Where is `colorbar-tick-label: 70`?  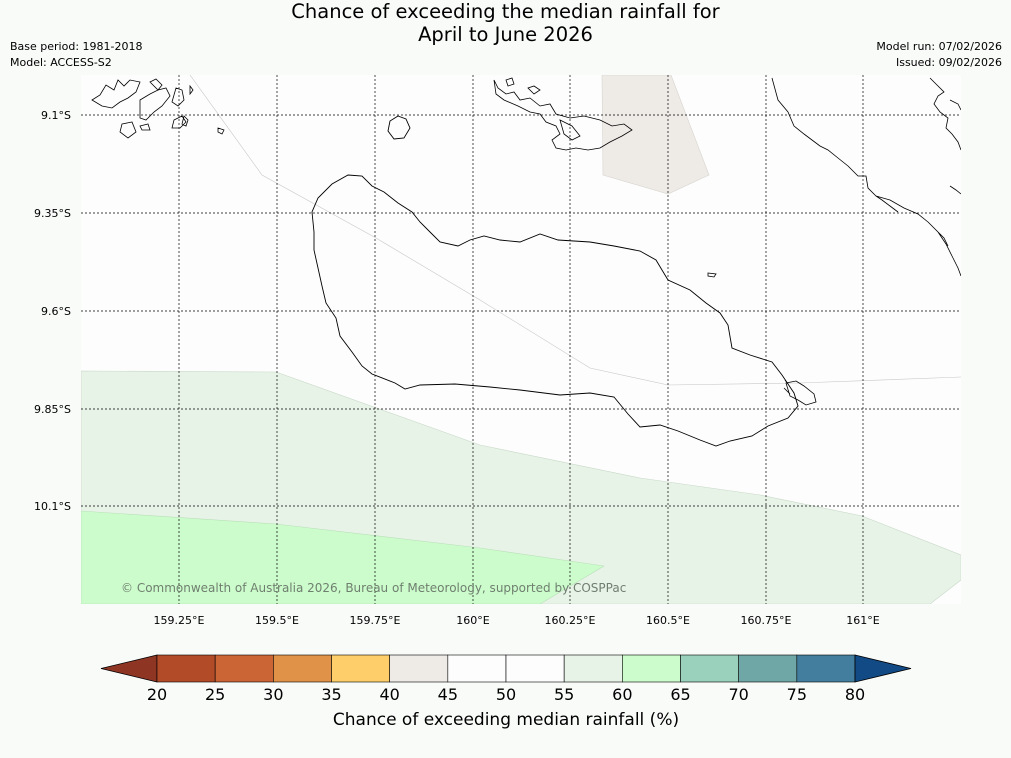
colorbar-tick-label: 70 is located at coordinates (738, 694).